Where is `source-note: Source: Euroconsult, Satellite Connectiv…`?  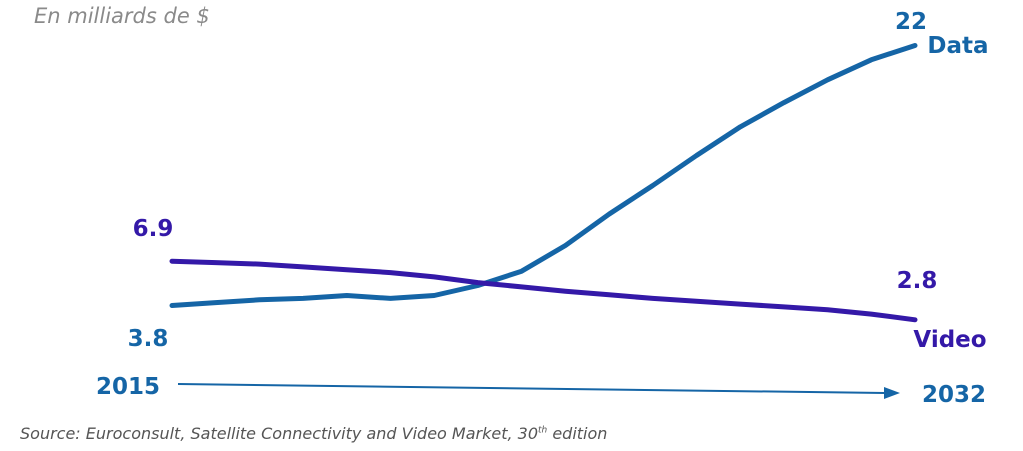
source-note: Source: Euroconsult, Satellite Connectiv… is located at coordinates (313, 433).